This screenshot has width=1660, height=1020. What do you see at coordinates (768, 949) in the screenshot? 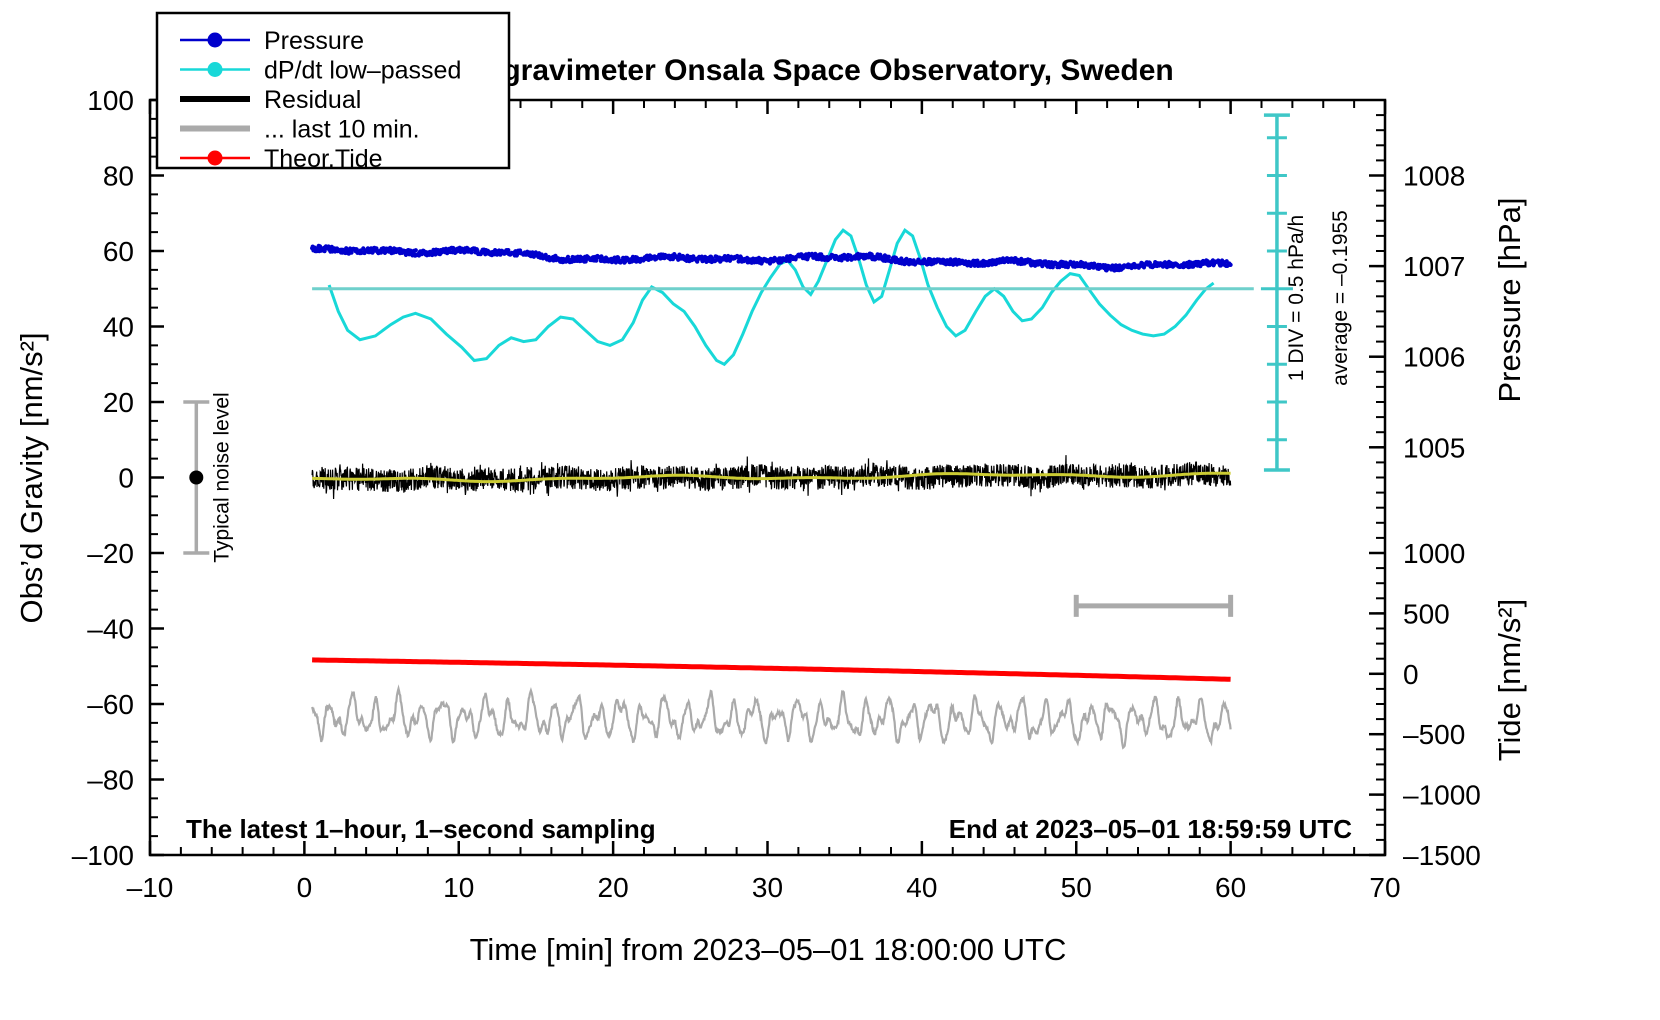
I see `x-axis-label: Time [min] from 2023–05–01 18:00:00 UTC` at bounding box center [768, 949].